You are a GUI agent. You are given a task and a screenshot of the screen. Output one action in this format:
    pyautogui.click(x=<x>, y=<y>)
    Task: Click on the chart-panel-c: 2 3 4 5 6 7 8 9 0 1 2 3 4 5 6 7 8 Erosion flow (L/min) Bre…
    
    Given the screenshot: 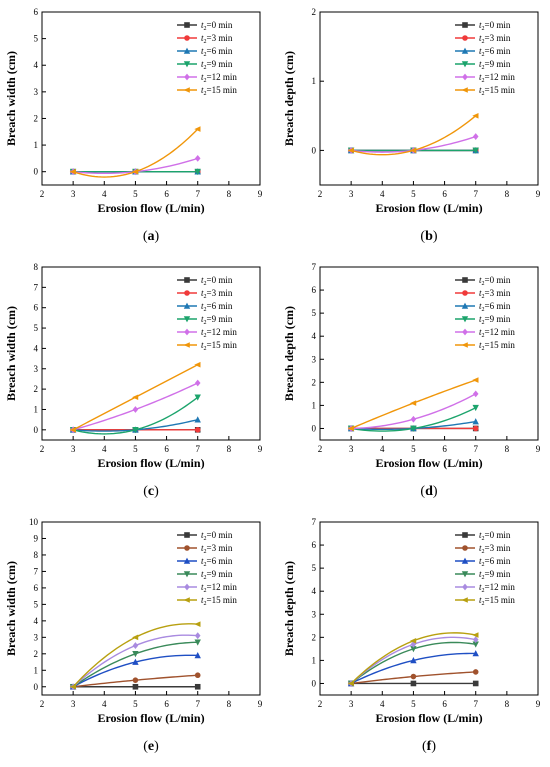 What is the action you would take?
    pyautogui.click(x=133, y=380)
    